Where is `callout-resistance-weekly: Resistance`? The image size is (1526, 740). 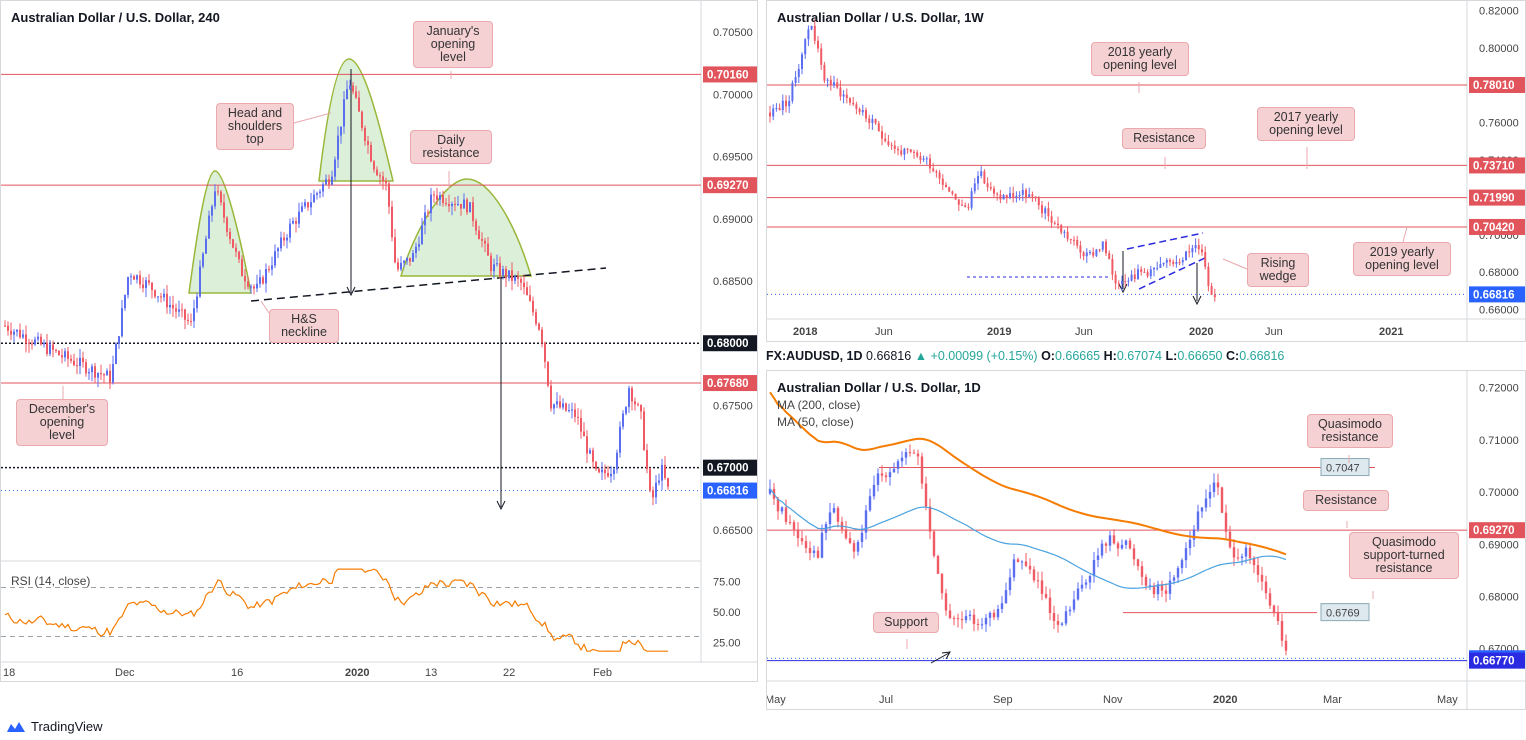 callout-resistance-weekly: Resistance is located at coordinates (1164, 138).